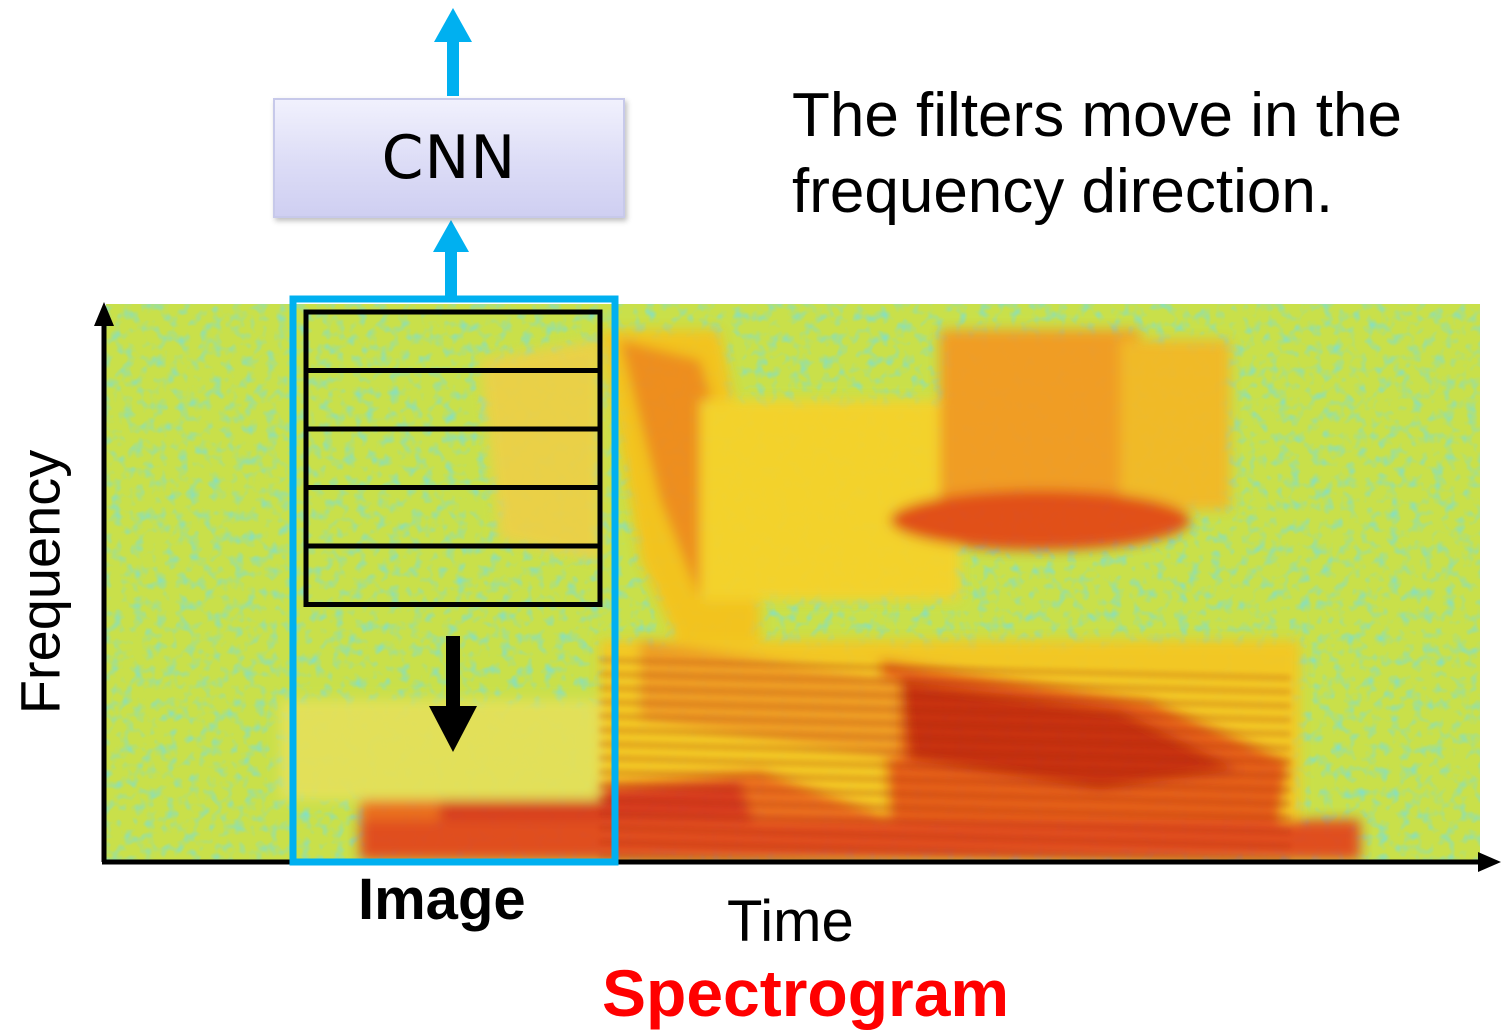  I want to click on cnn-label: CNN, so click(449, 158).